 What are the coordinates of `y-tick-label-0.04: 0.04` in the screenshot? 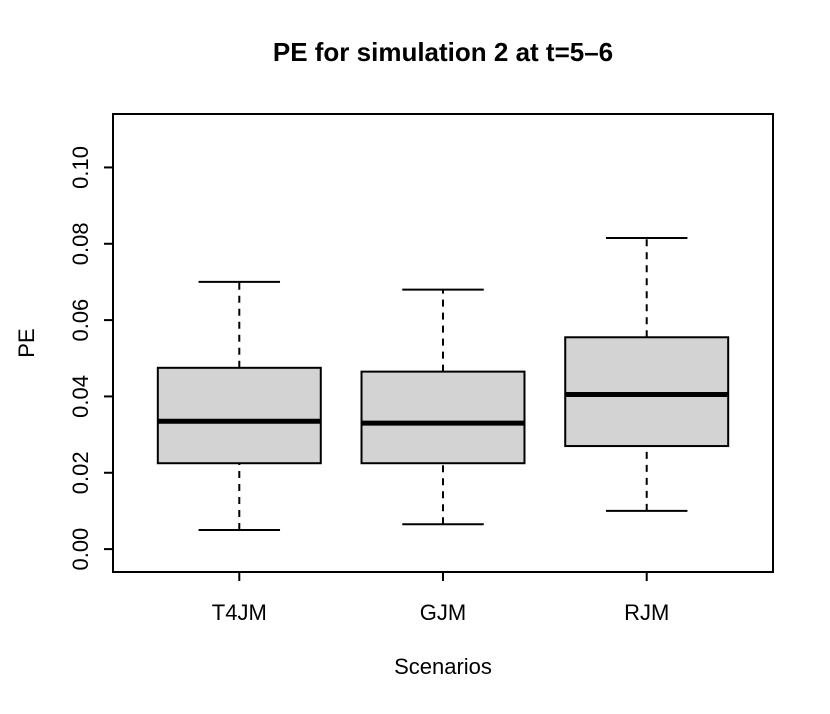 It's located at (80, 396).